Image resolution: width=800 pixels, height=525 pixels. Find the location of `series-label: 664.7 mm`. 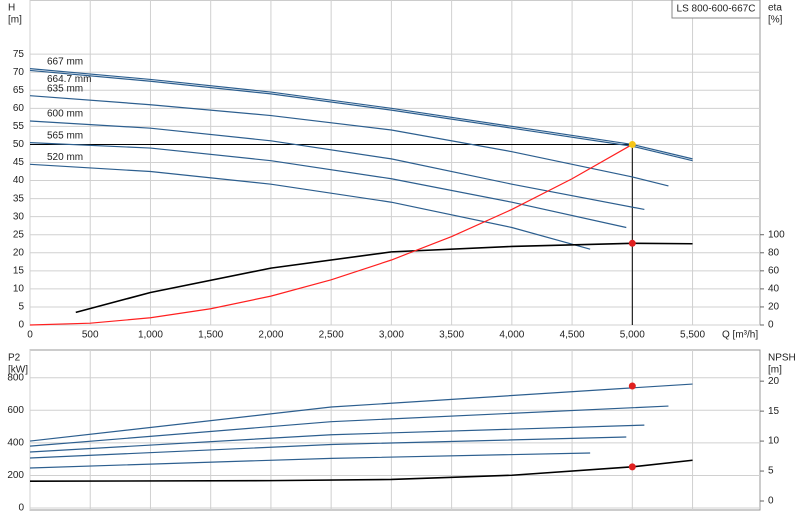

series-label: 664.7 mm is located at coordinates (69, 79).